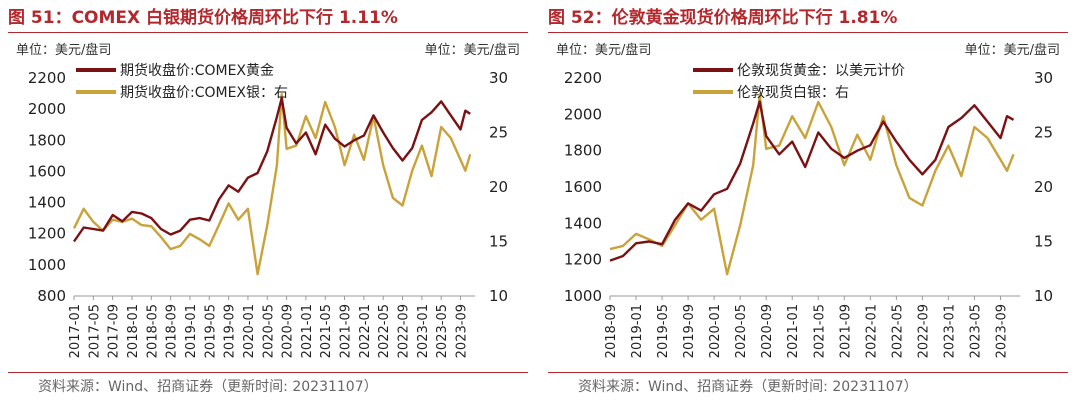 This screenshot has height=405, width=1080. Describe the element at coordinates (75, 331) in the screenshot. I see `x-tick-label: 2017-01` at that location.